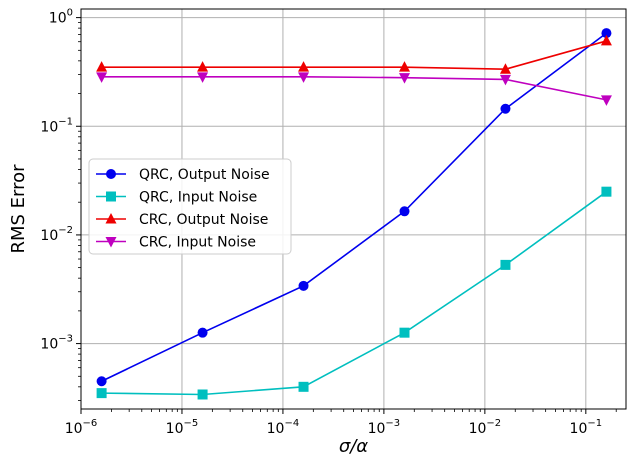 The height and width of the screenshot is (460, 627). Describe the element at coordinates (56, 343) in the screenshot. I see `y-tick-label: 10⁻³` at that location.